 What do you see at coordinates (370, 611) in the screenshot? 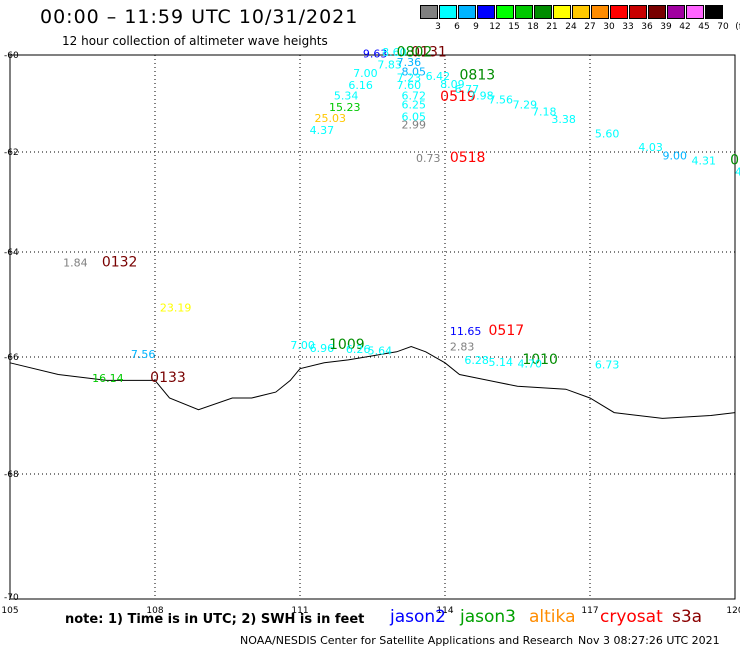
I see `longitude-labels: 105 108 111 114 117 120` at bounding box center [370, 611].